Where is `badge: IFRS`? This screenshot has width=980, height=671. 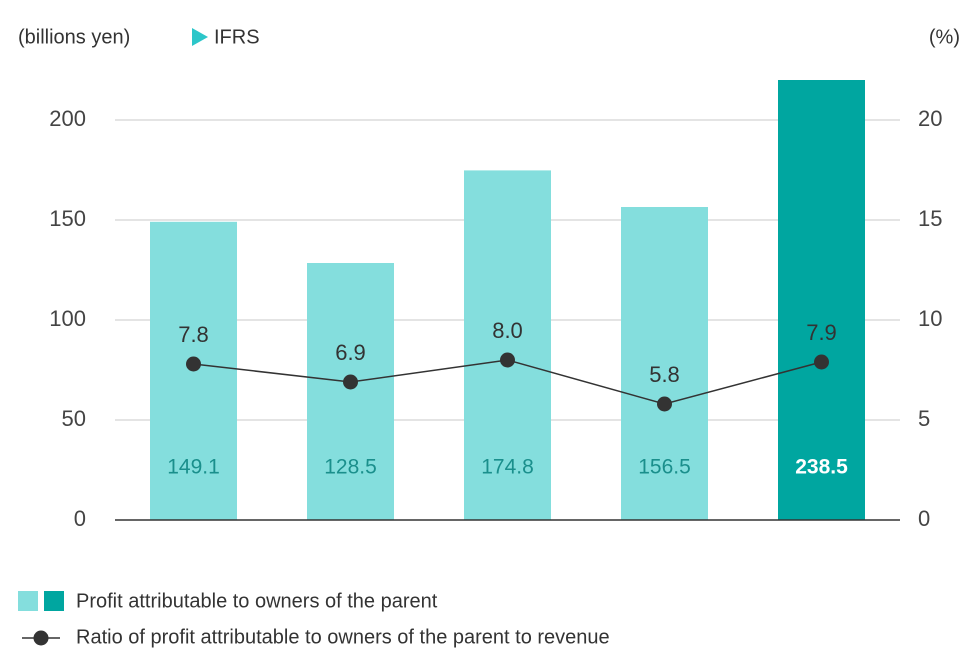
badge: IFRS is located at coordinates (237, 37).